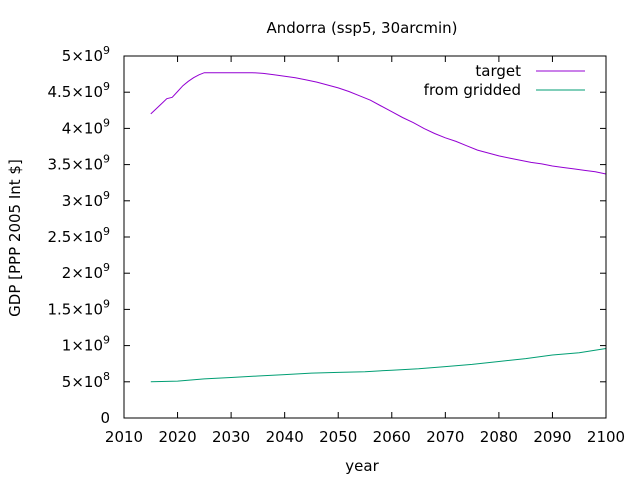 The width and height of the screenshot is (640, 480). What do you see at coordinates (392, 437) in the screenshot?
I see `x-tick-label: 2060` at bounding box center [392, 437].